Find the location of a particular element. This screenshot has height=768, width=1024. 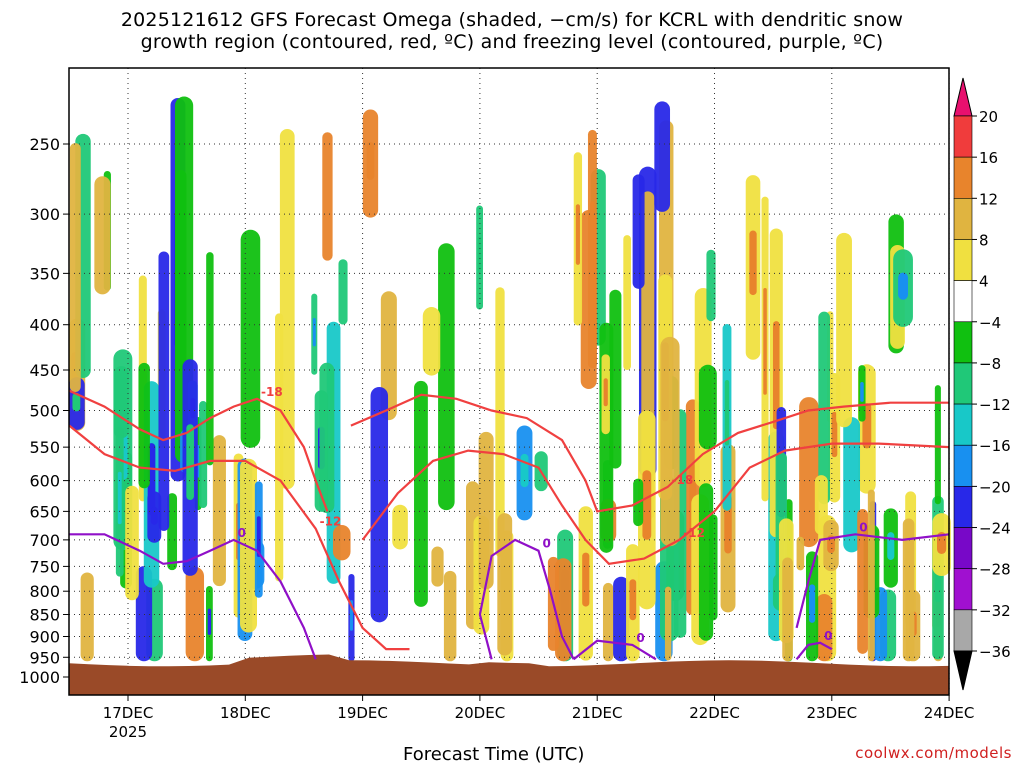

colorbar-label: 4 is located at coordinates (984, 282).